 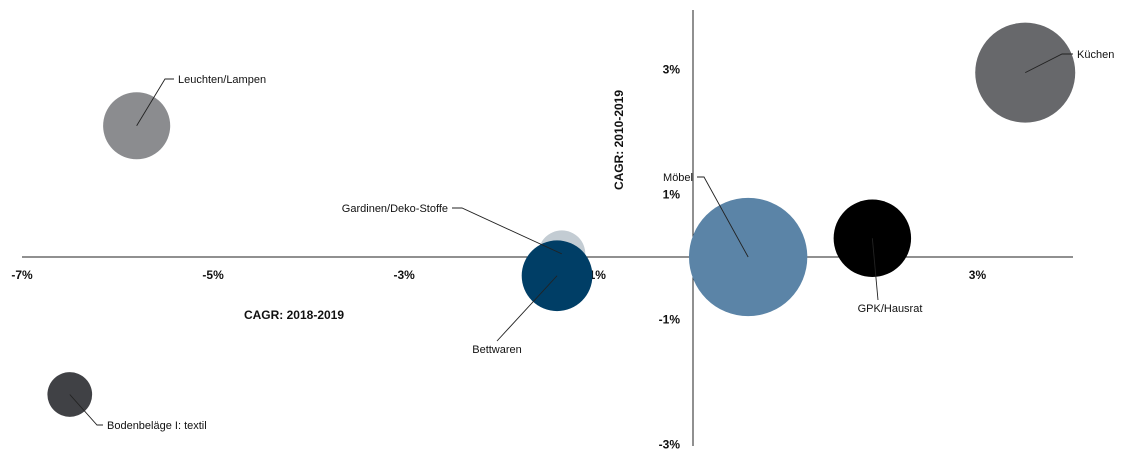 What do you see at coordinates (978, 275) in the screenshot?
I see `x-tick-label: 3%` at bounding box center [978, 275].